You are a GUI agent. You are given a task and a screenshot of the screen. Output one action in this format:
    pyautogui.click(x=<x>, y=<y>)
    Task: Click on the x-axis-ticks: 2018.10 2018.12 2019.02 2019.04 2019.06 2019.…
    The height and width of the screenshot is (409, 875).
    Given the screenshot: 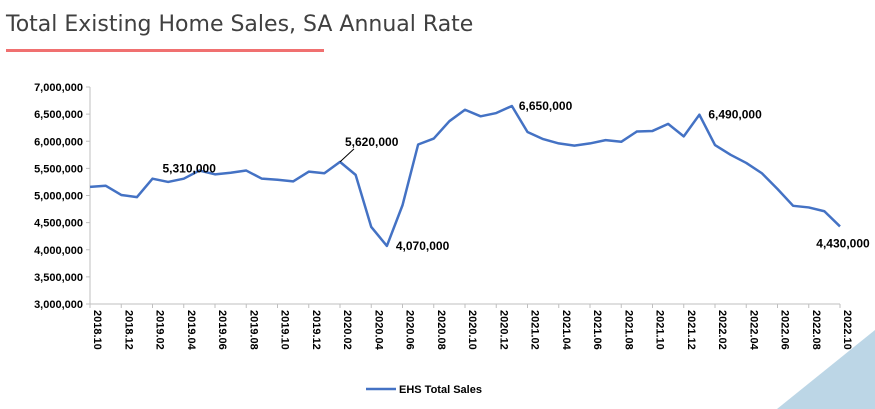 What is the action you would take?
    pyautogui.click(x=471, y=327)
    